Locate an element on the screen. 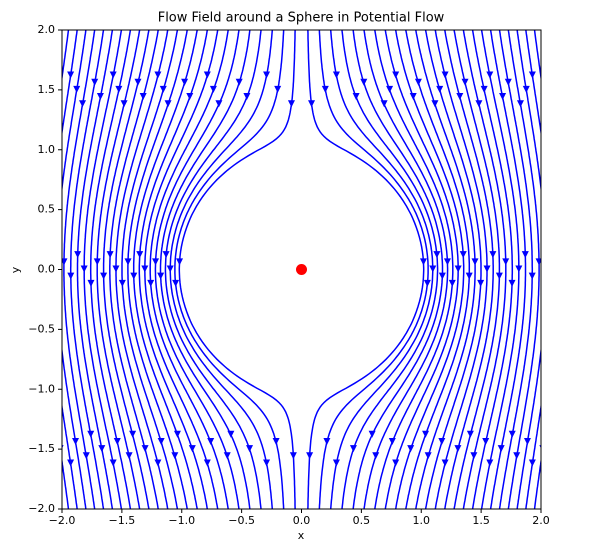 The height and width of the screenshot is (540, 600). y-axis-label: y is located at coordinates (15, 269).